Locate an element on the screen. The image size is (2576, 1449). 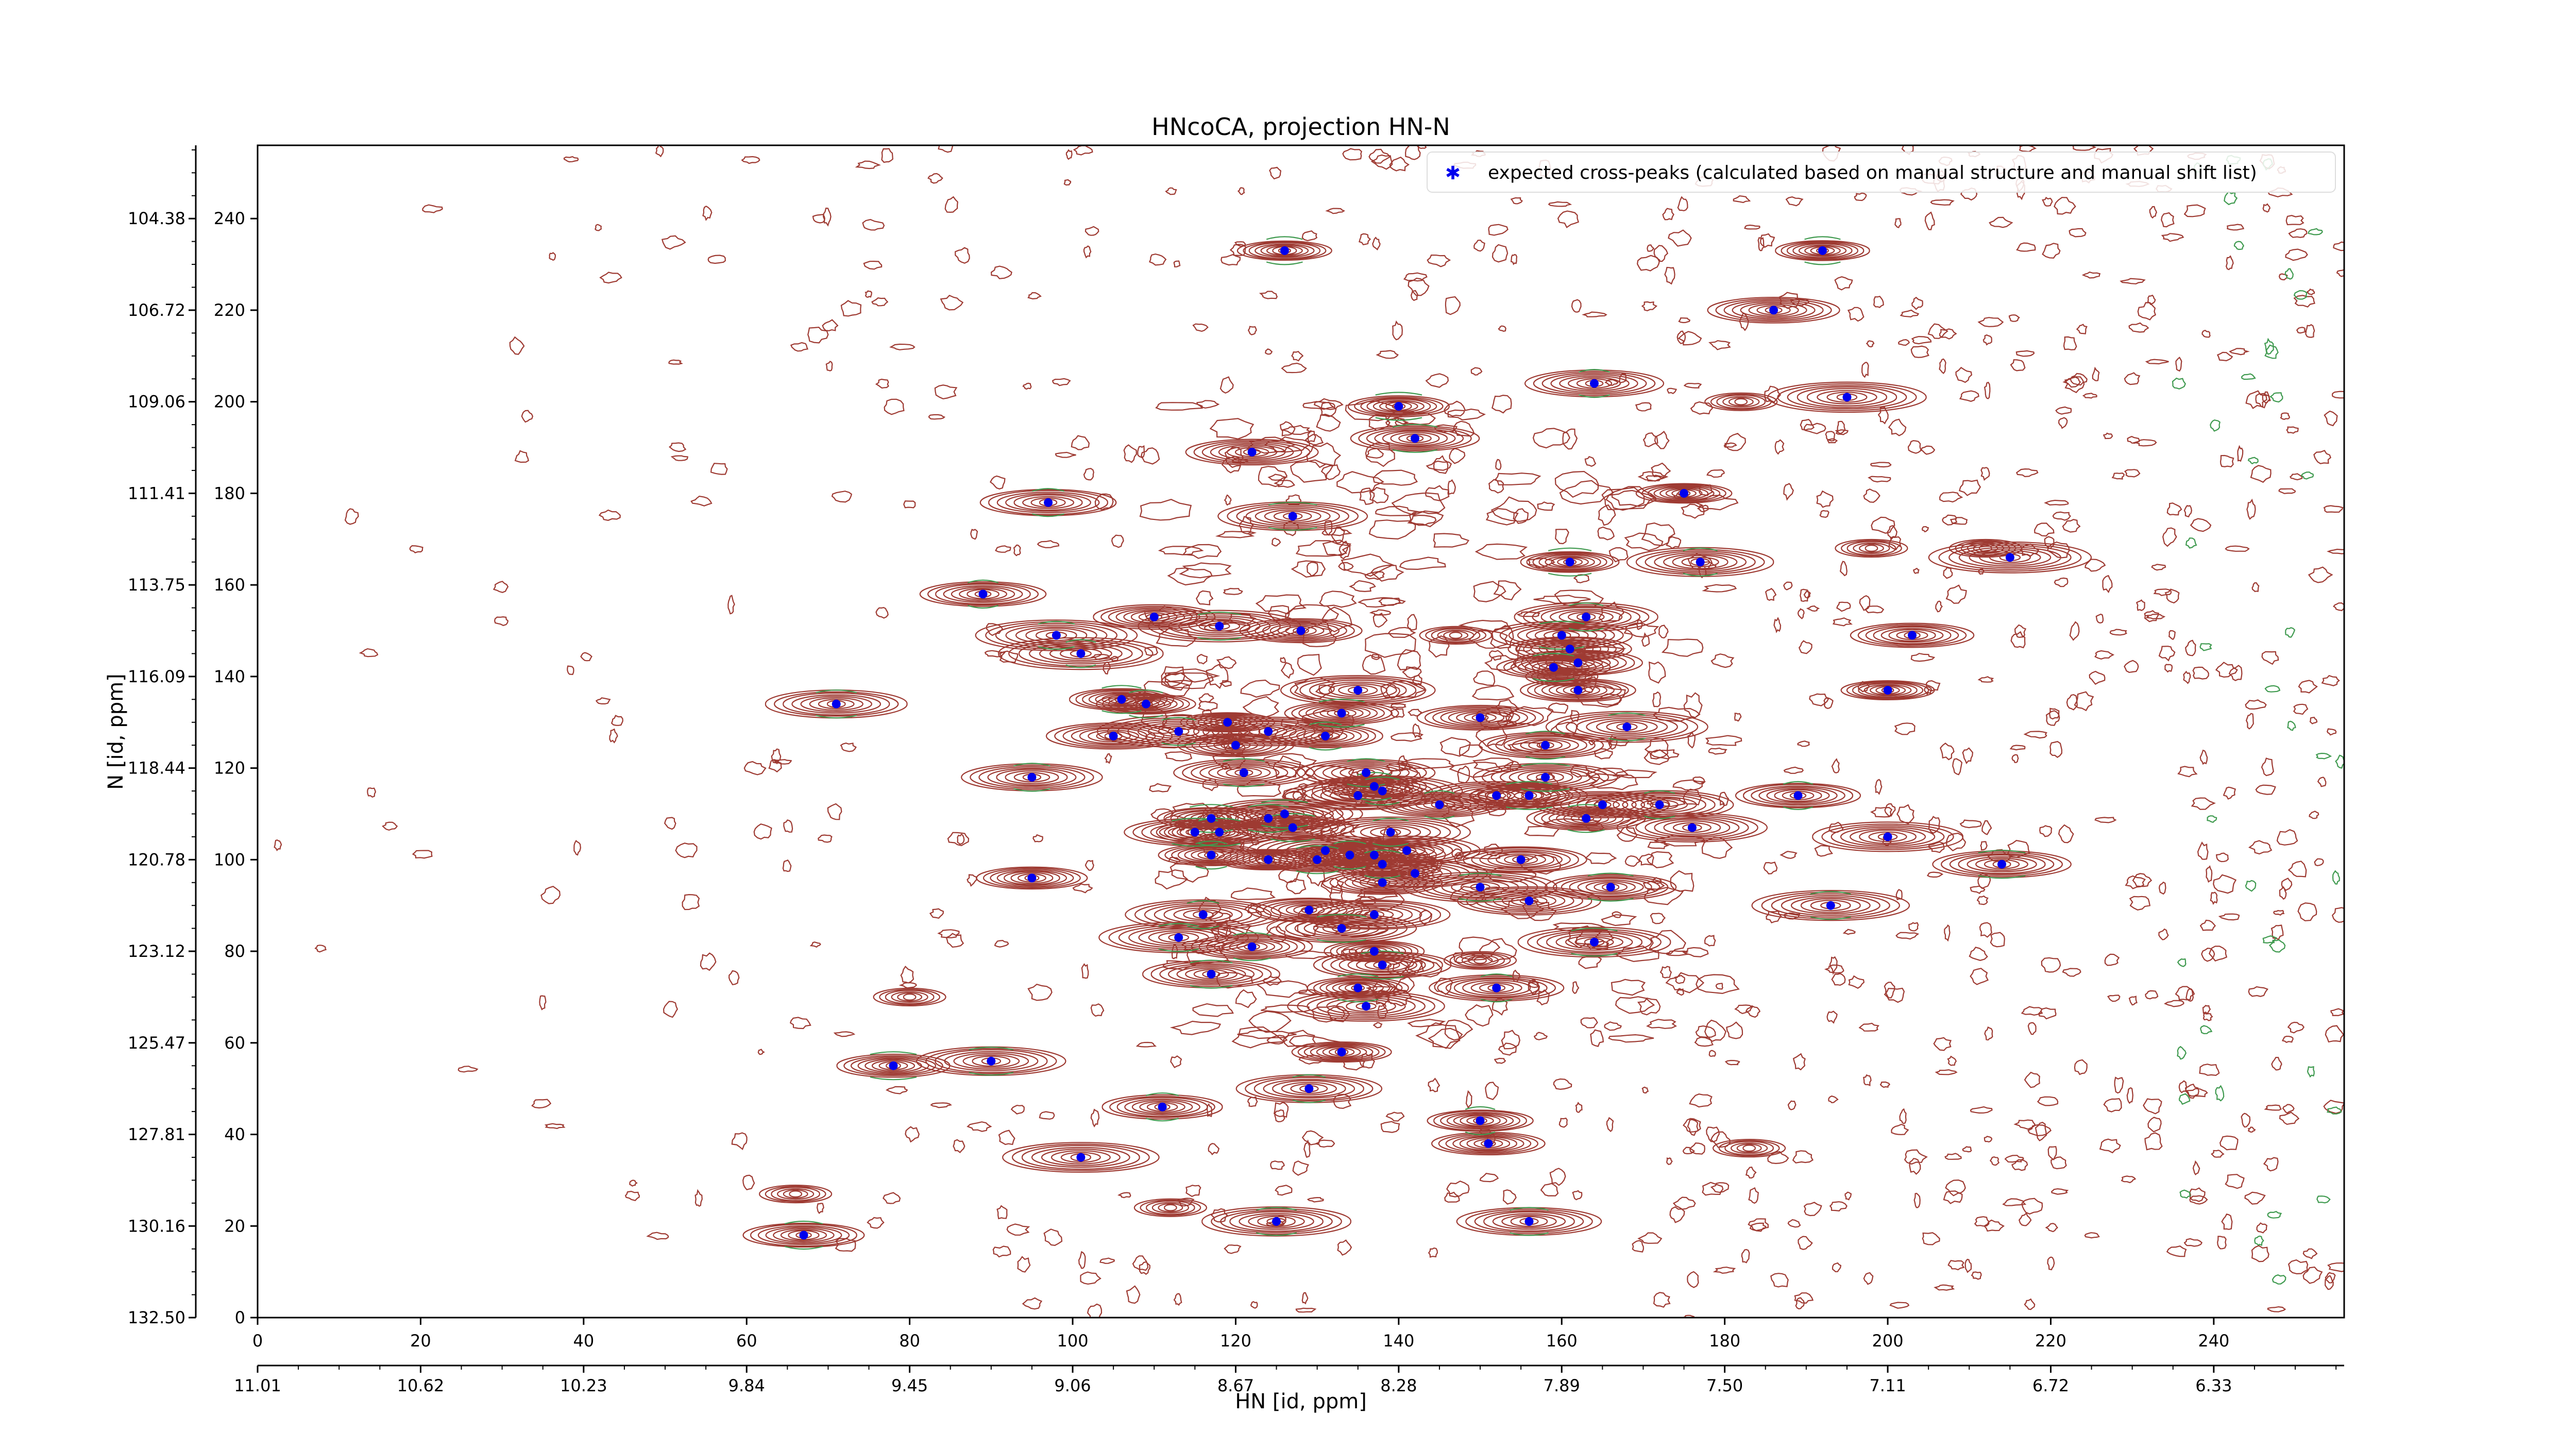
x-ppm-tick-label: 6.33 is located at coordinates (2213, 1385).